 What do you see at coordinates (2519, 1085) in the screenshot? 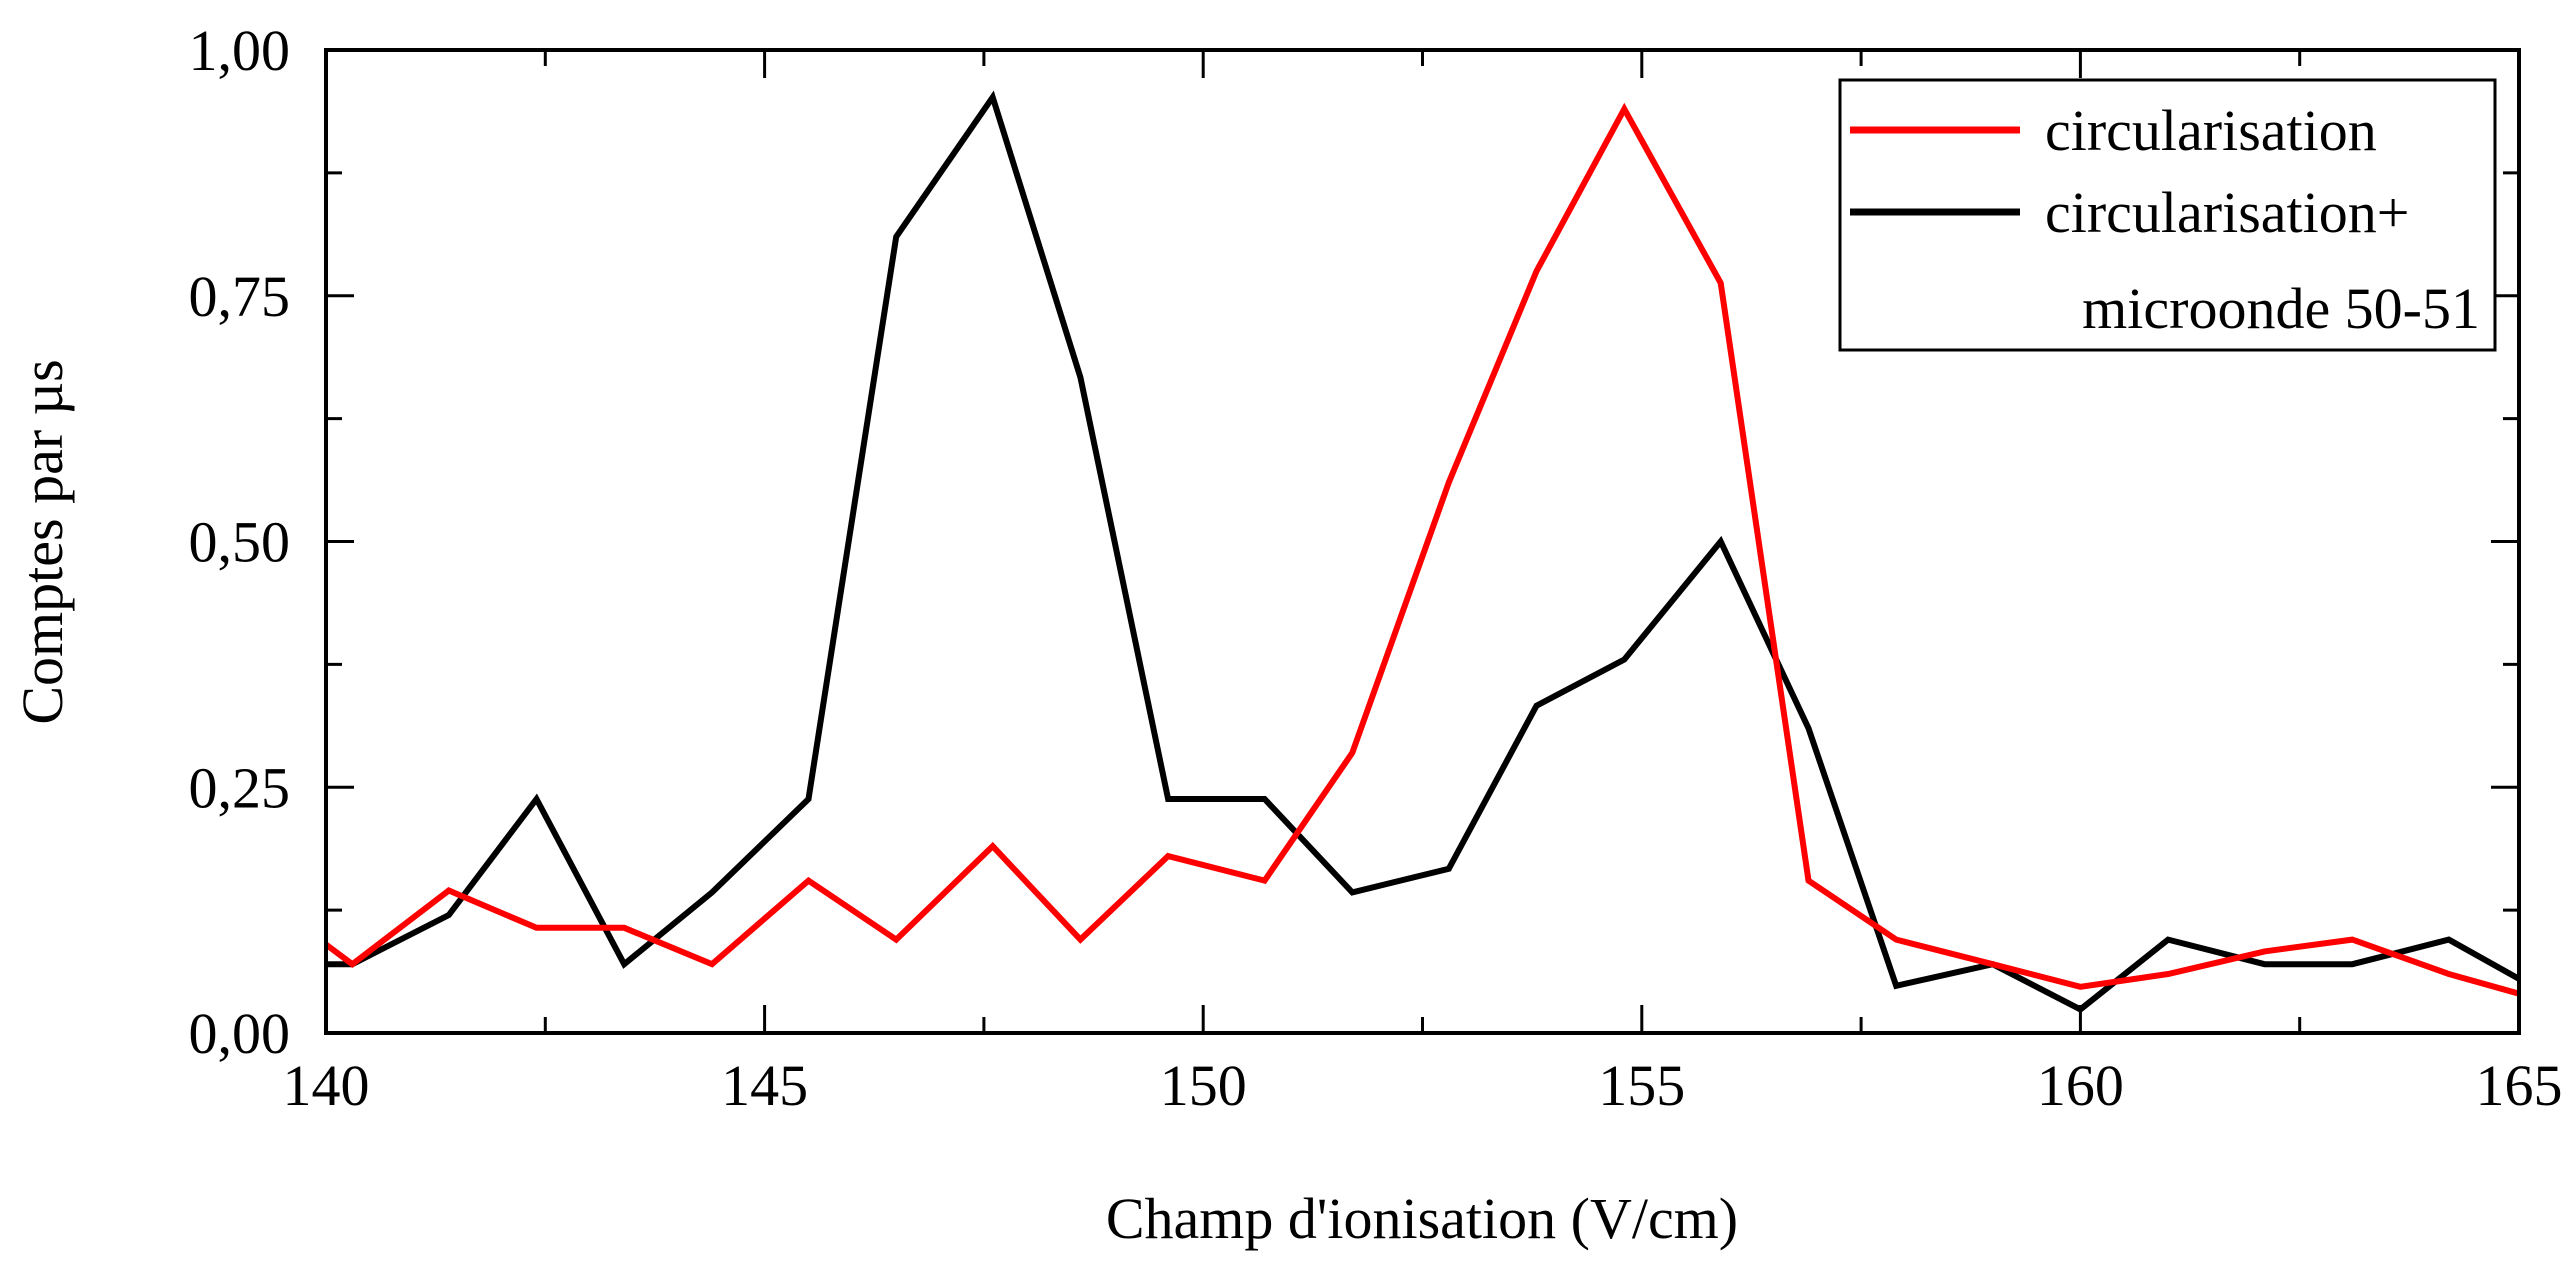
I see `x-tick-label: 165` at bounding box center [2519, 1085].